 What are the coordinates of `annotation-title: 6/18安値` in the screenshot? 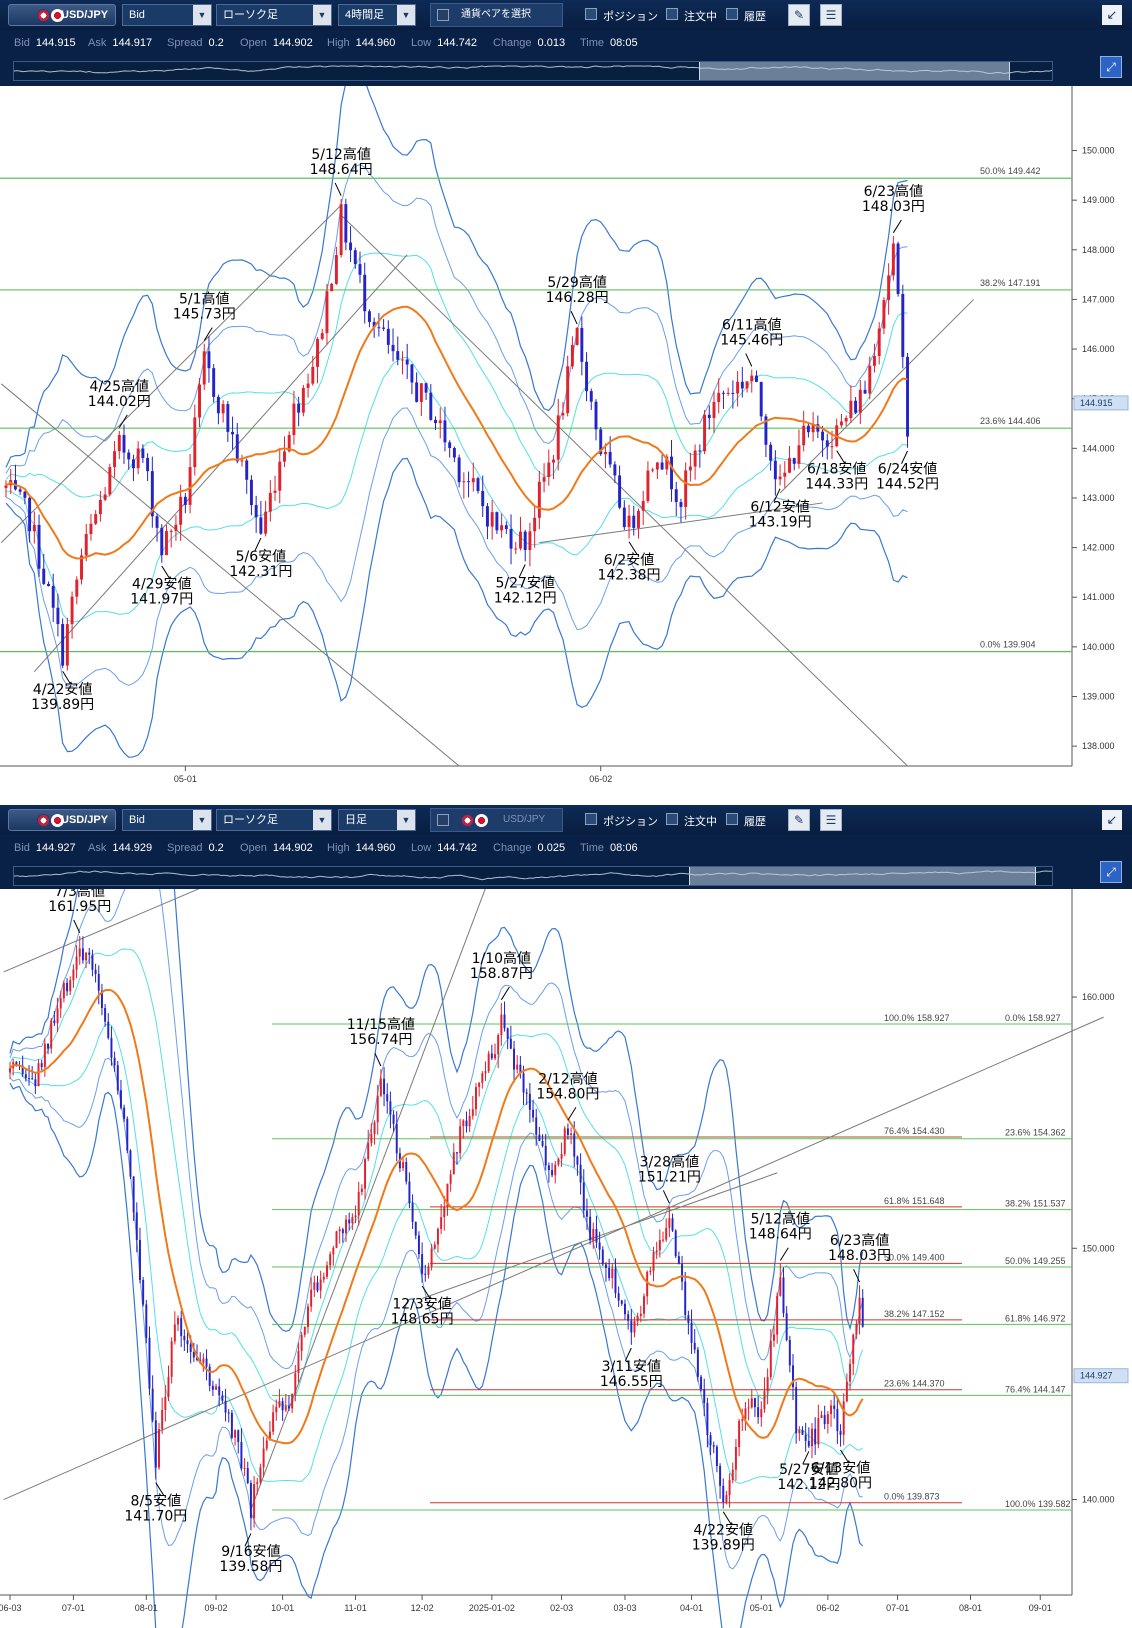 It's located at (836, 469).